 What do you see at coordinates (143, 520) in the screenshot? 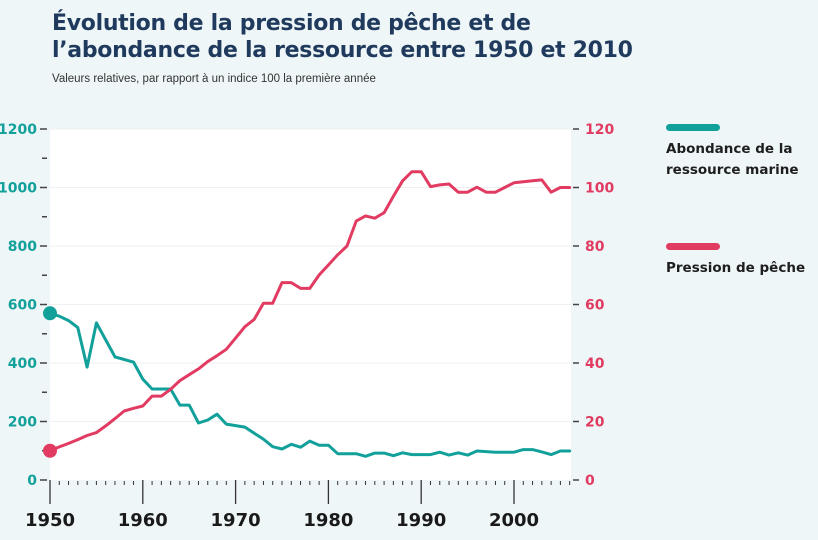
I see `x-tick-label: 1960` at bounding box center [143, 520].